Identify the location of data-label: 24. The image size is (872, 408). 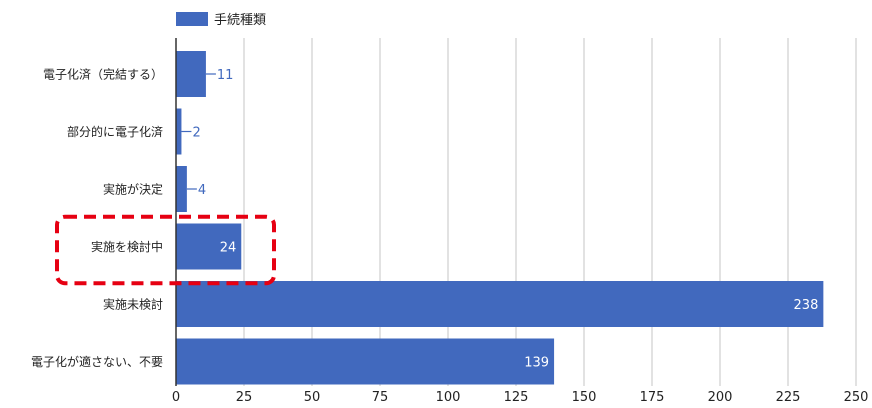
(228, 248).